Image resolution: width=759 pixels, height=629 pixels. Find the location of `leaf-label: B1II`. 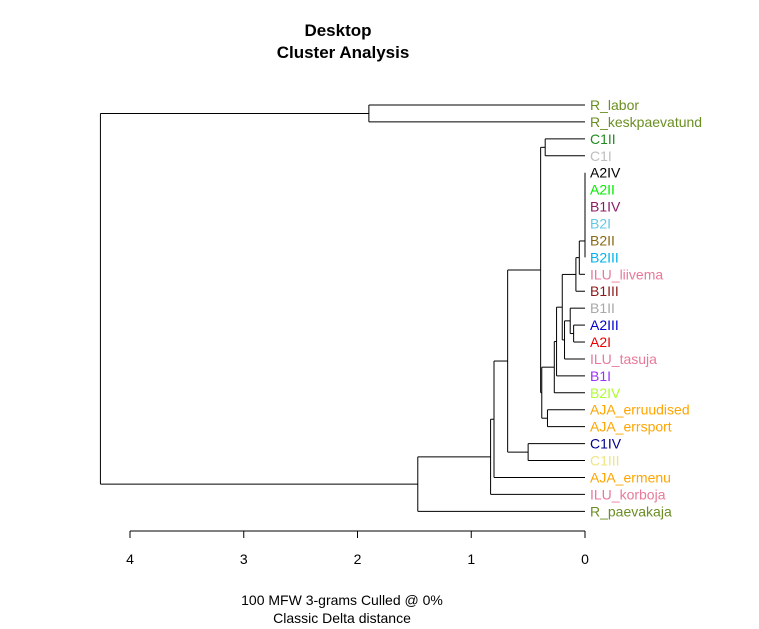

leaf-label: B1II is located at coordinates (602, 308).